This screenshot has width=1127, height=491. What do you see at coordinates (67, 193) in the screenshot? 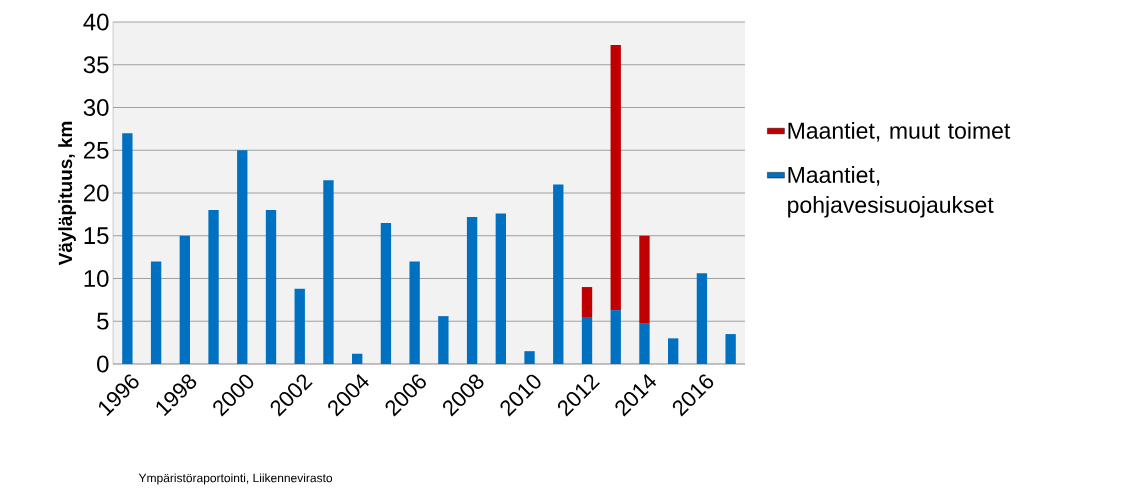
I see `y-axis-title: Väyläpituus, km` at bounding box center [67, 193].